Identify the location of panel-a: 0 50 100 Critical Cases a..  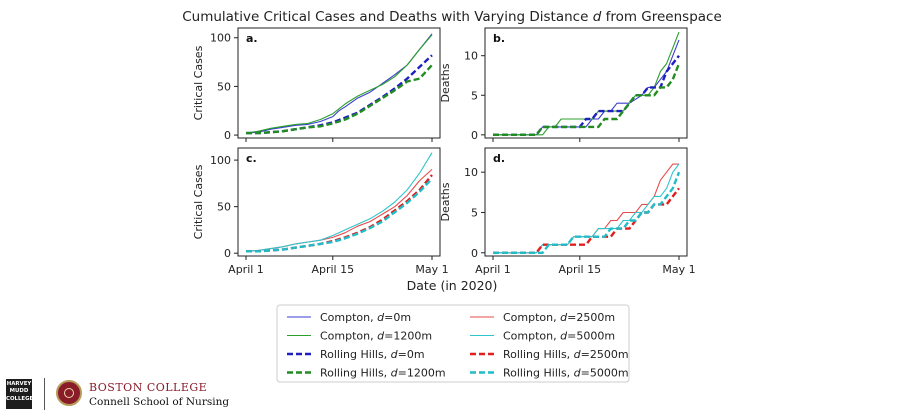
(316, 84).